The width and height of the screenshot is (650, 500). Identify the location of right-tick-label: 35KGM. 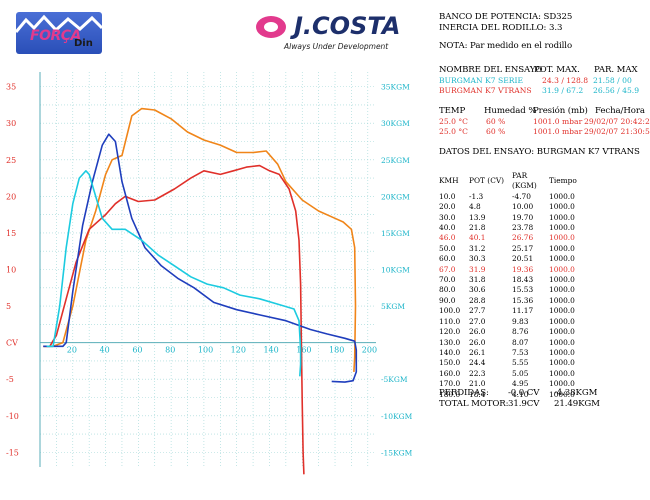
(395, 87).